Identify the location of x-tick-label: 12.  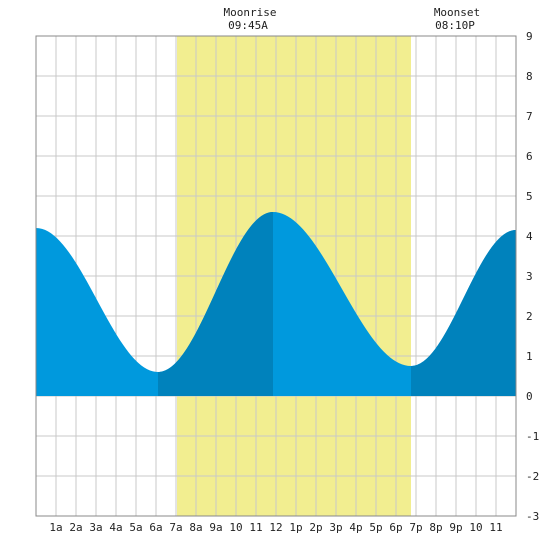
(275, 527).